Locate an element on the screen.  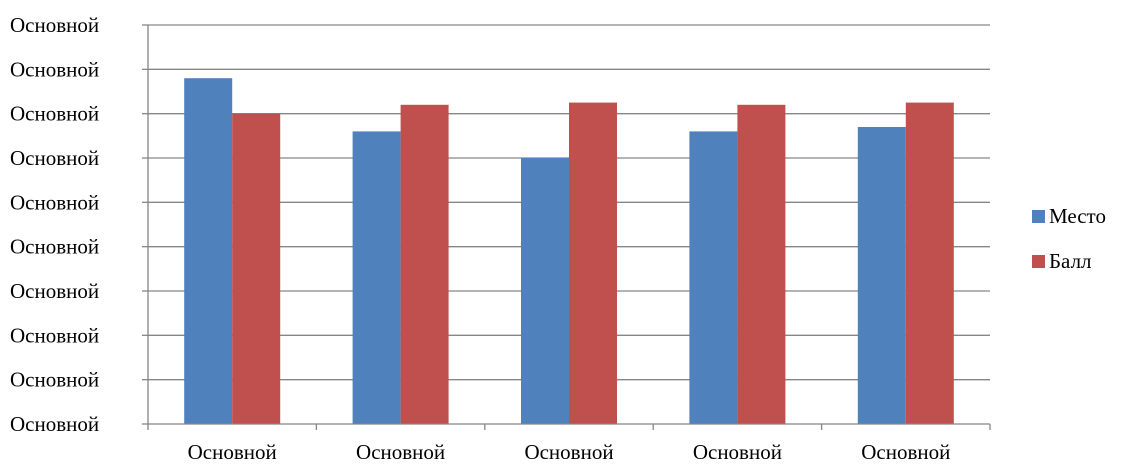
legend-label: Место is located at coordinates (1077, 216).